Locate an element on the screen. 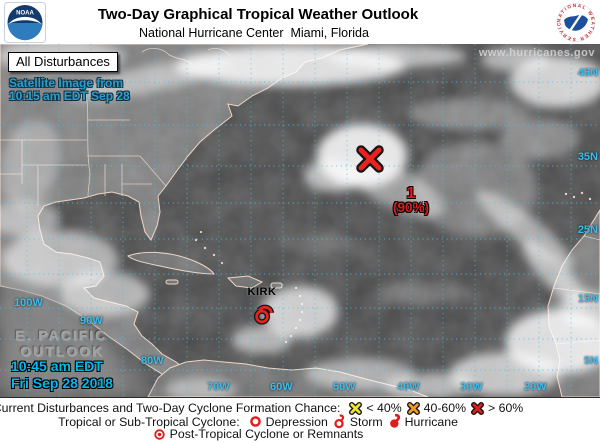 The width and height of the screenshot is (600, 443). lat-label-45n: 45N is located at coordinates (587, 73).